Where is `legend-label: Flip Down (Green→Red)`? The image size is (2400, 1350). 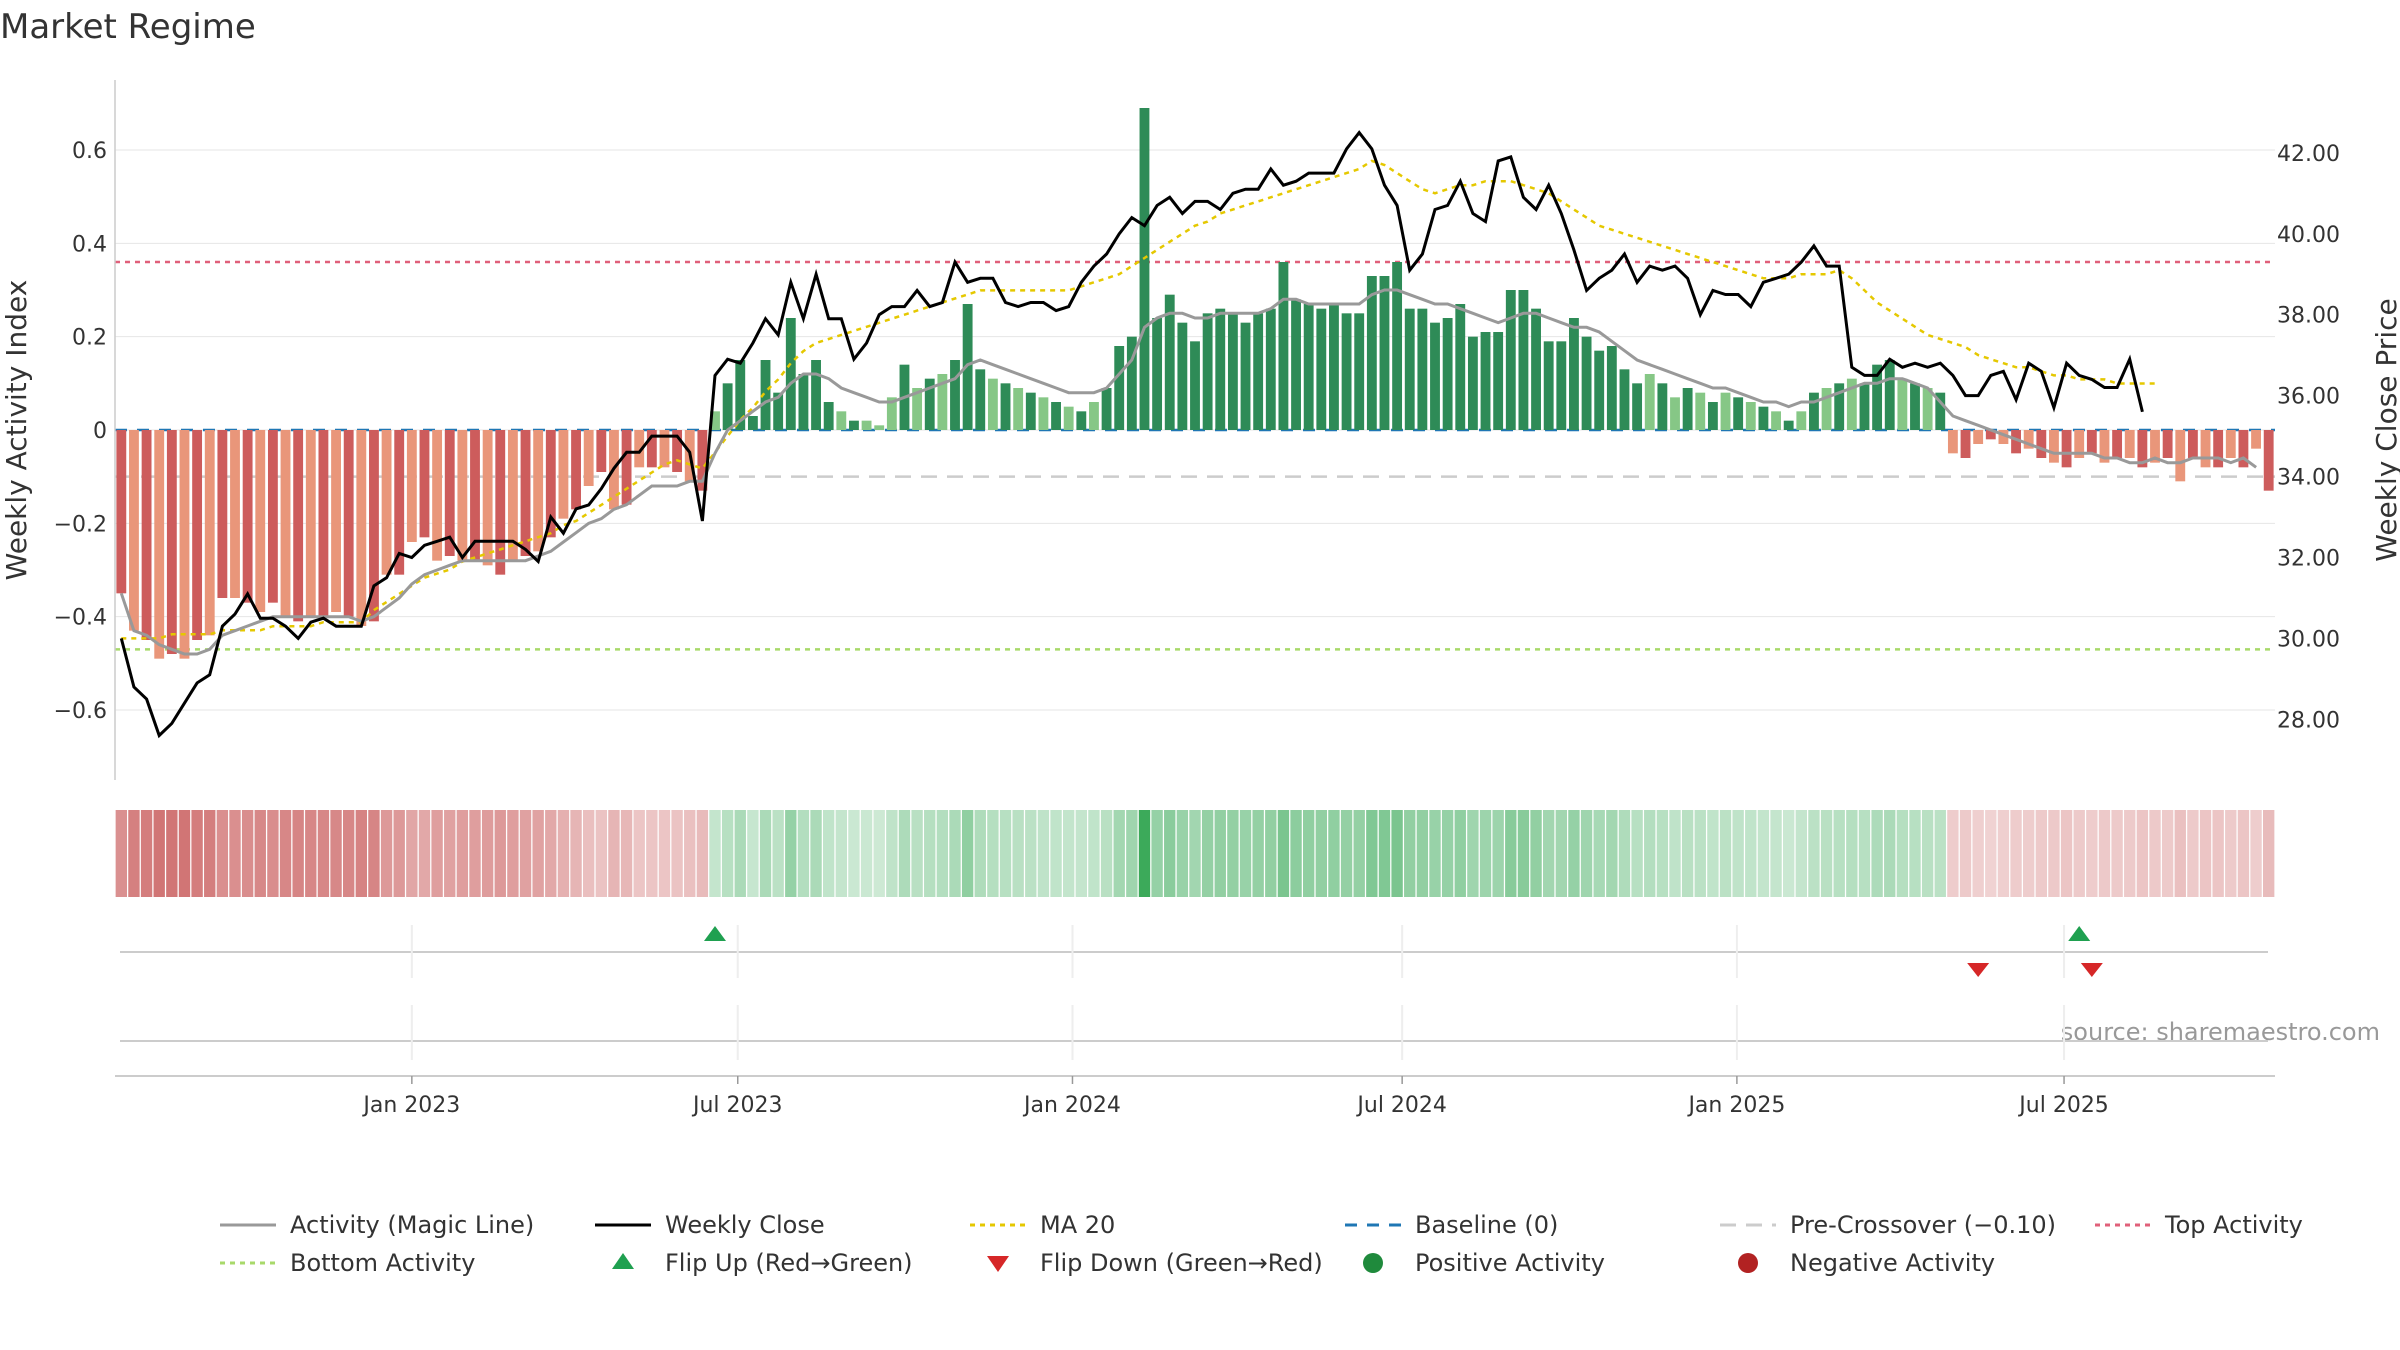
legend-label: Flip Down (Green→Red) is located at coordinates (1181, 1263).